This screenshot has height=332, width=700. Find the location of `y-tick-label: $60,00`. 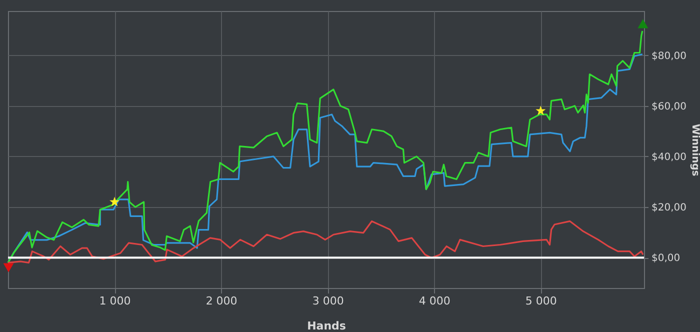

y-tick-label: $60,00 is located at coordinates (669, 106).